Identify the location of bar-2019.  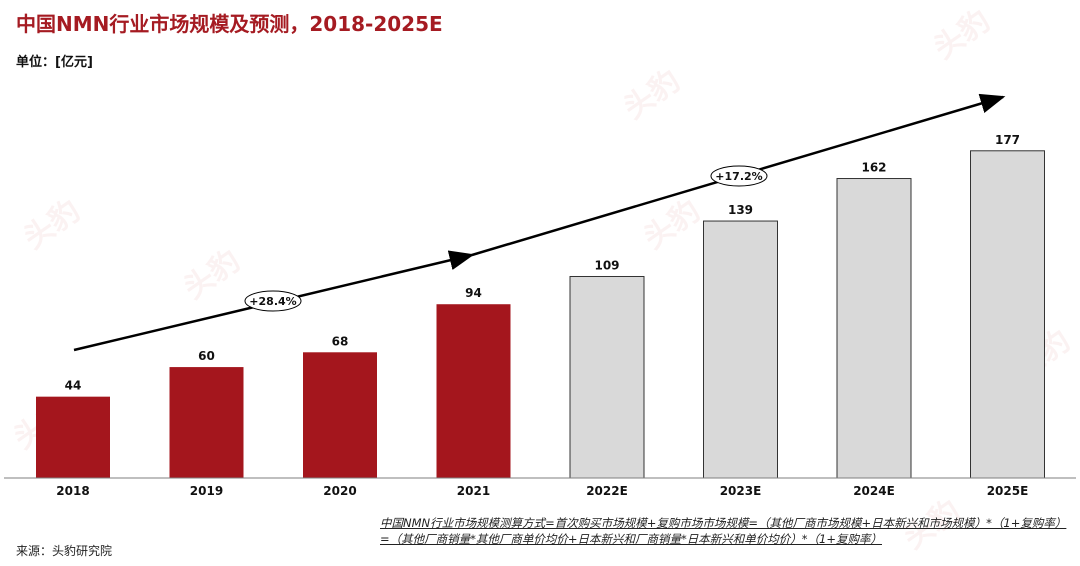
(206, 422).